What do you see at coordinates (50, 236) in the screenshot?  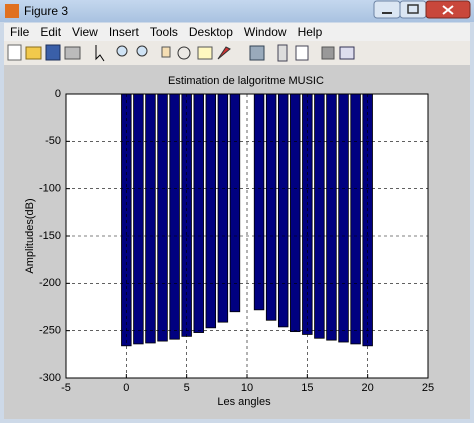 I see `y-tick-label: -150` at bounding box center [50, 236].